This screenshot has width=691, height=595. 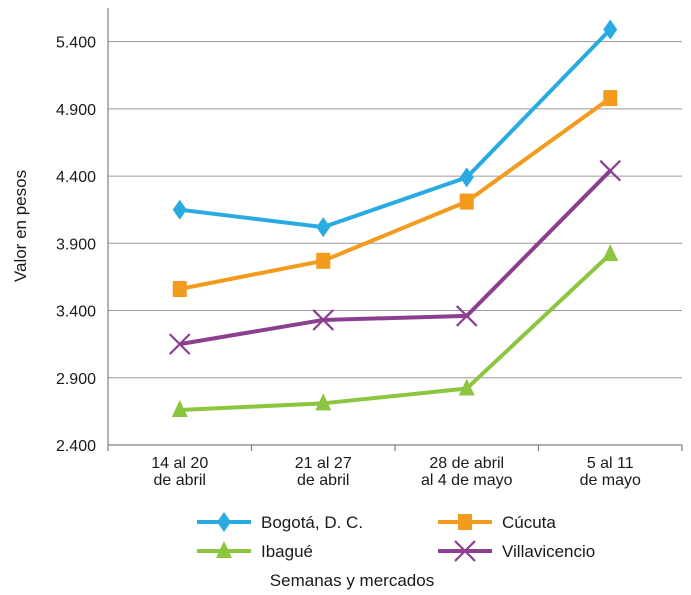 I want to click on legend-item: Villavicencio, so click(x=516, y=551).